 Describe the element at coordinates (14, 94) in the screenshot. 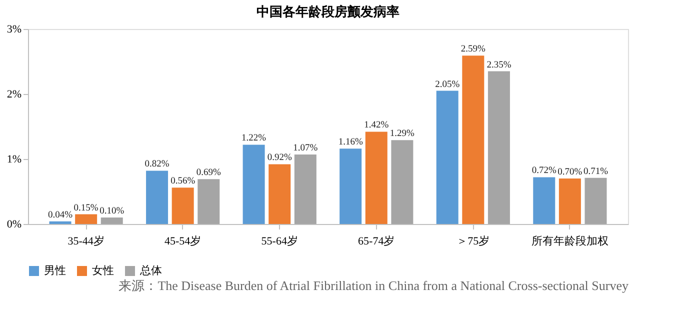

I see `y-tick-label: 2%` at that location.